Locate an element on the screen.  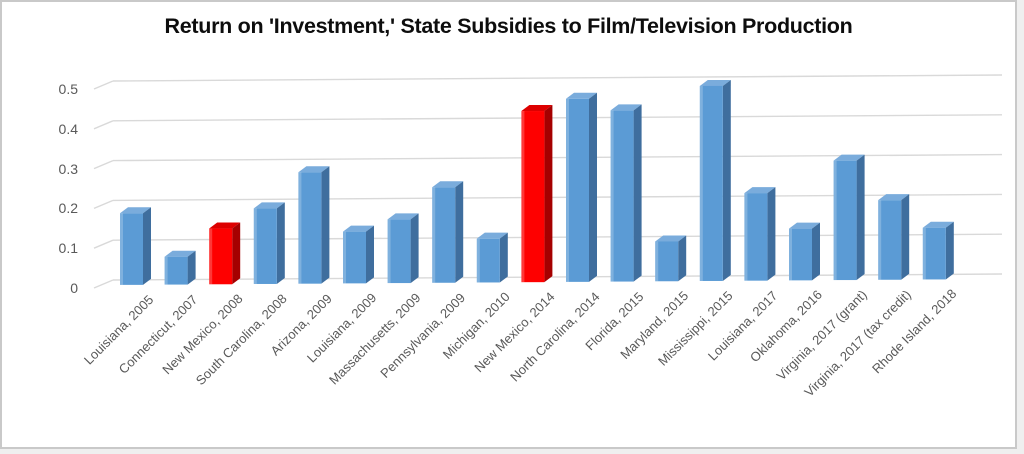
y-axis-tick-label: 0 is located at coordinates (74, 288).